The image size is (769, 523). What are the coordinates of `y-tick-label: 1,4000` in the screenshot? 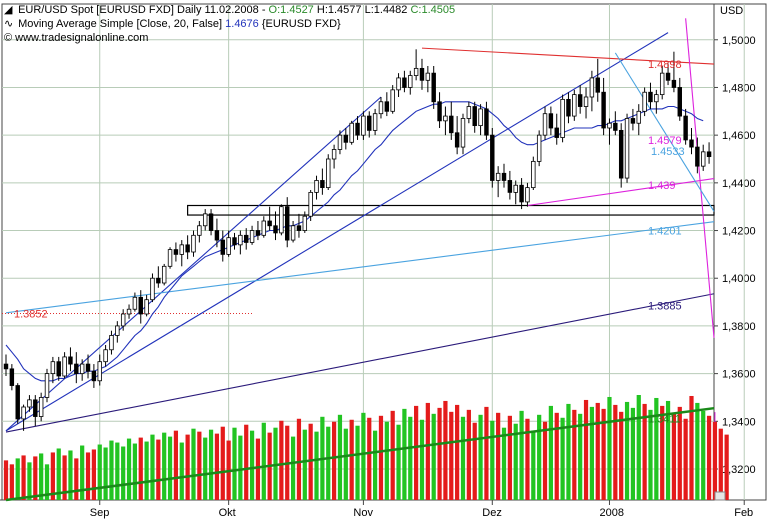 It's located at (739, 279).